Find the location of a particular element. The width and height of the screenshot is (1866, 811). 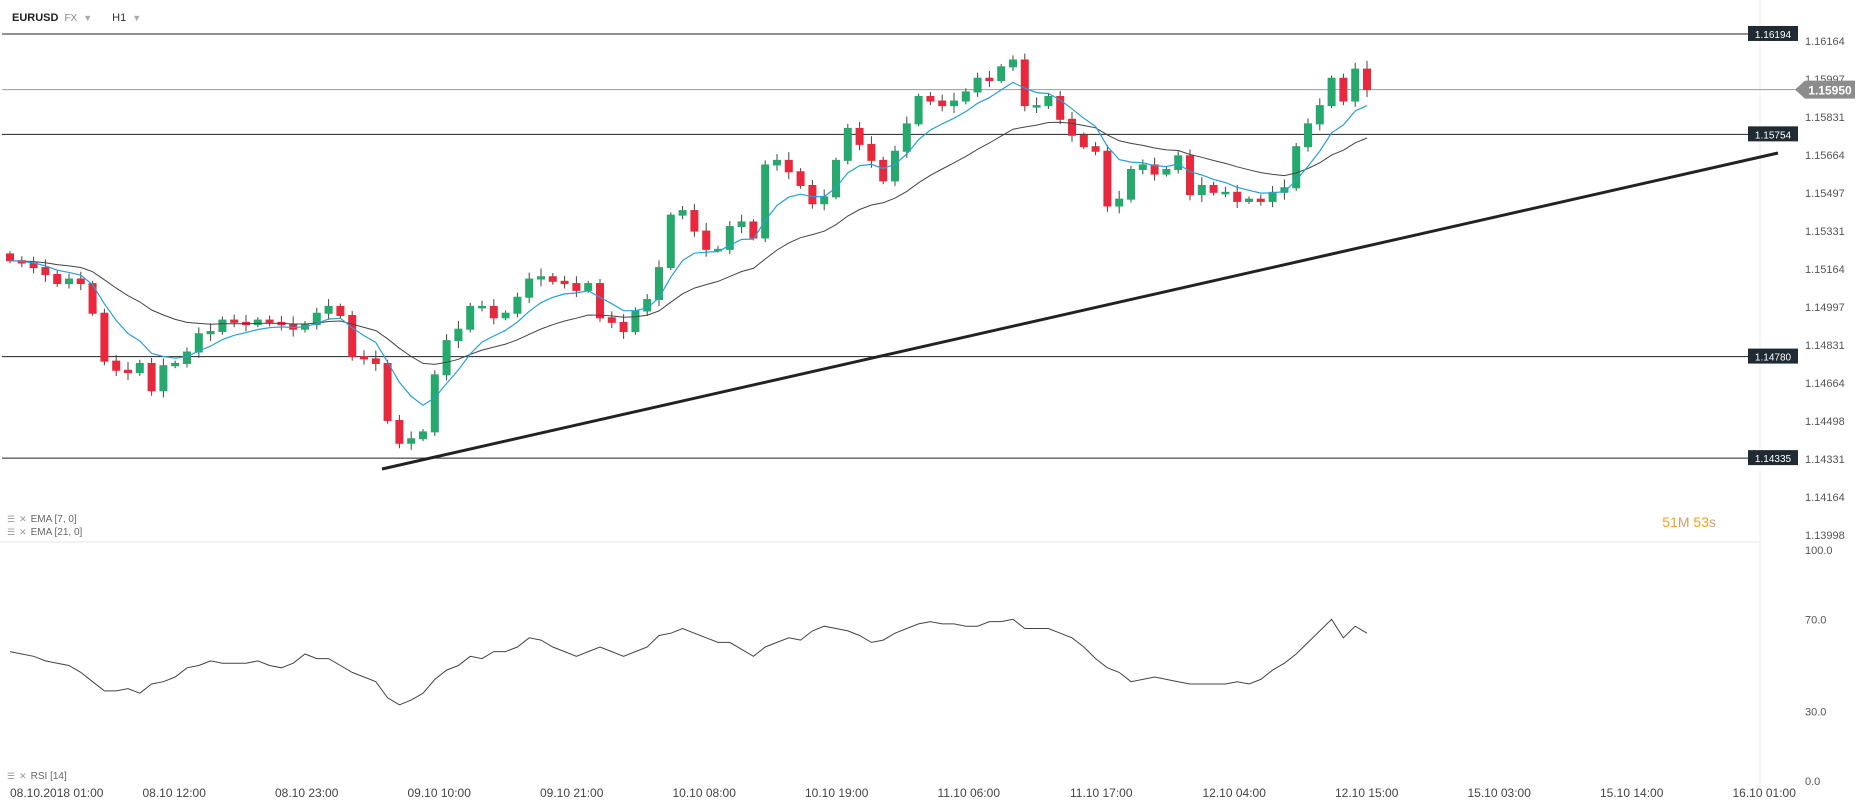

ema-fast-legend: ☰ ✕ EMA [7, 0] is located at coordinates (42, 519).